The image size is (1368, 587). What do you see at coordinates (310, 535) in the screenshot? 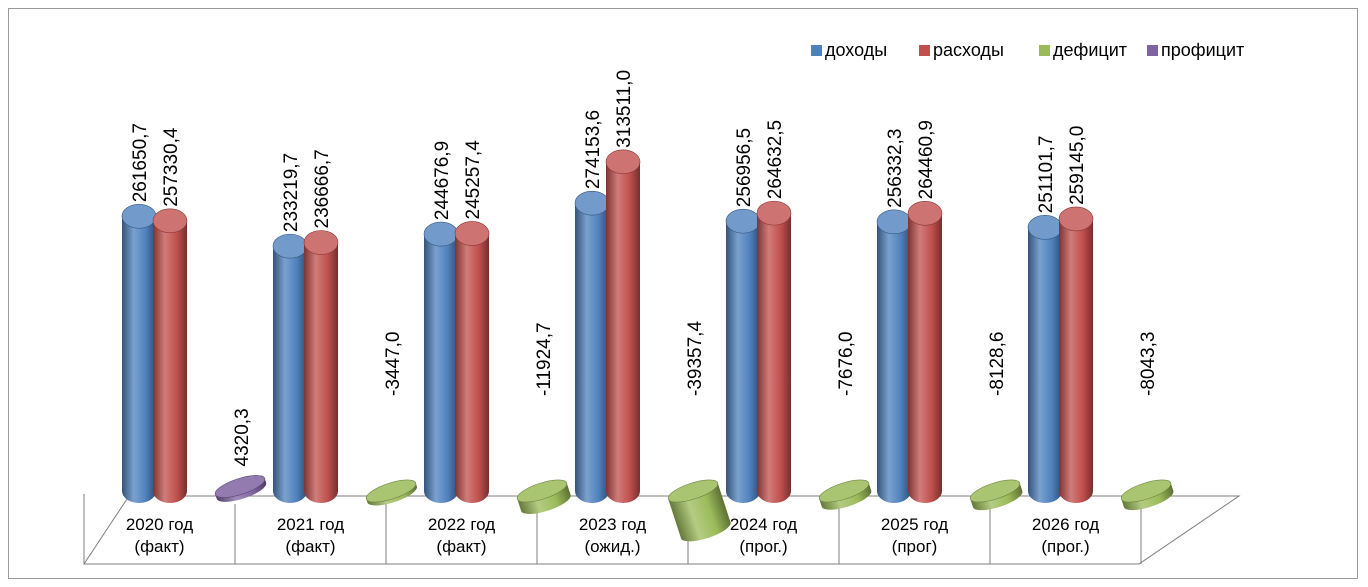
I see `category-label: 2021 год (факт)` at bounding box center [310, 535].